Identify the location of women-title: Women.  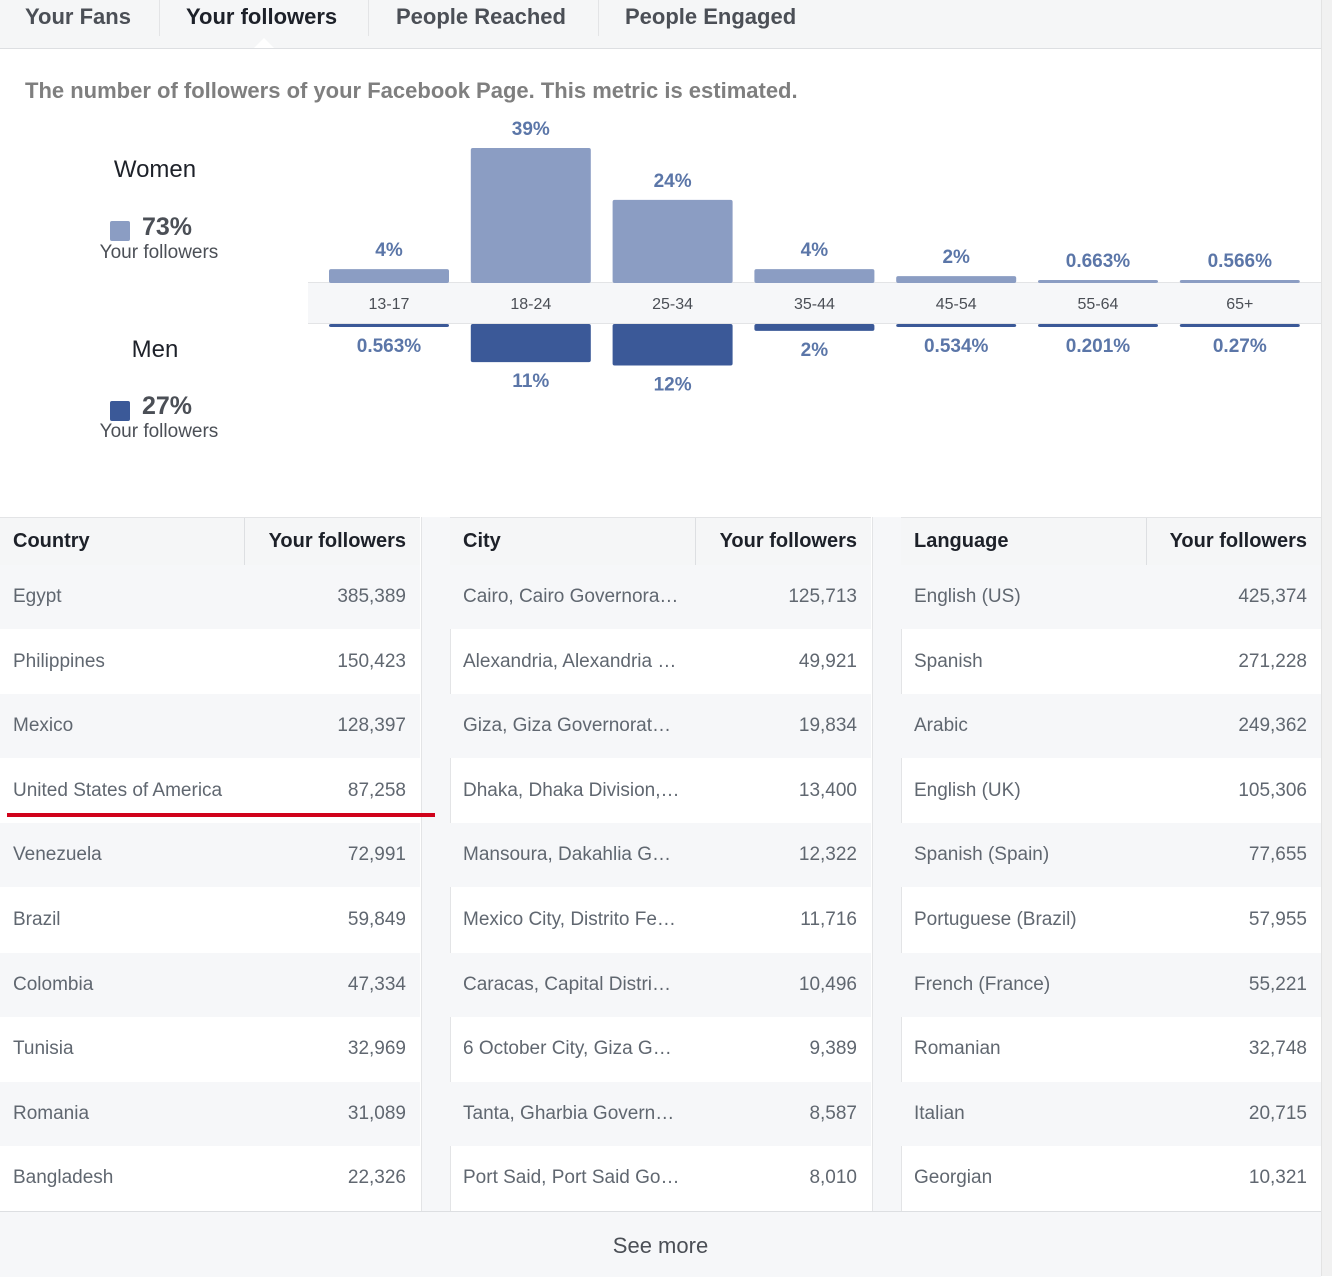
(155, 169).